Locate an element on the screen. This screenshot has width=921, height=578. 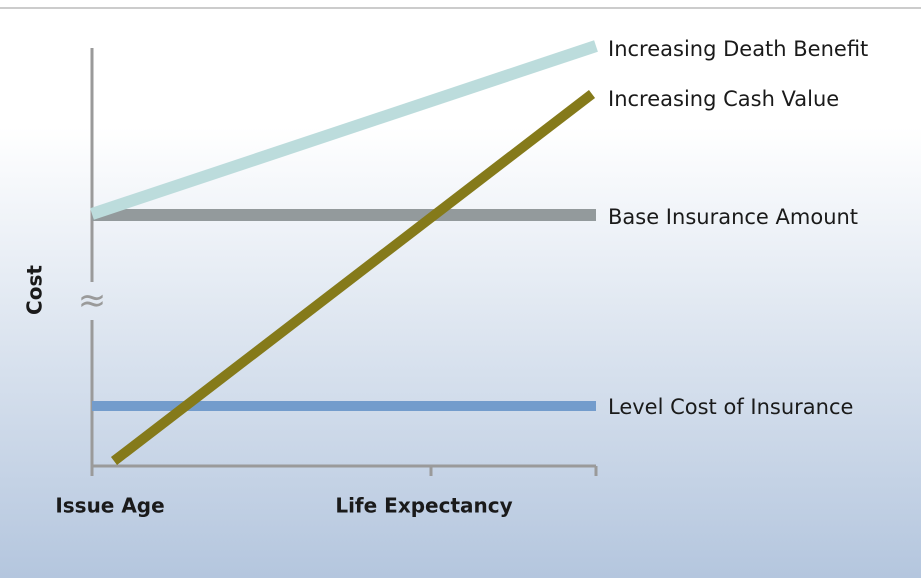
line-label: Increasing Death Benefit is located at coordinates (738, 49).